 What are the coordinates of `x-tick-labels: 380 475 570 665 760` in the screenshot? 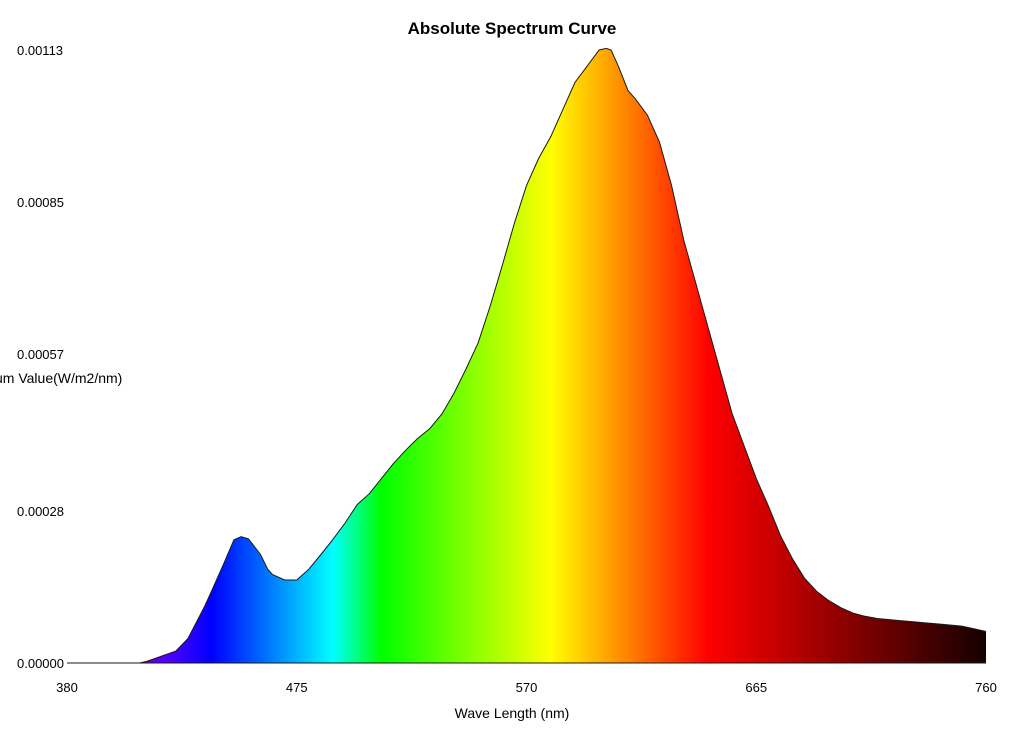 It's located at (526, 687).